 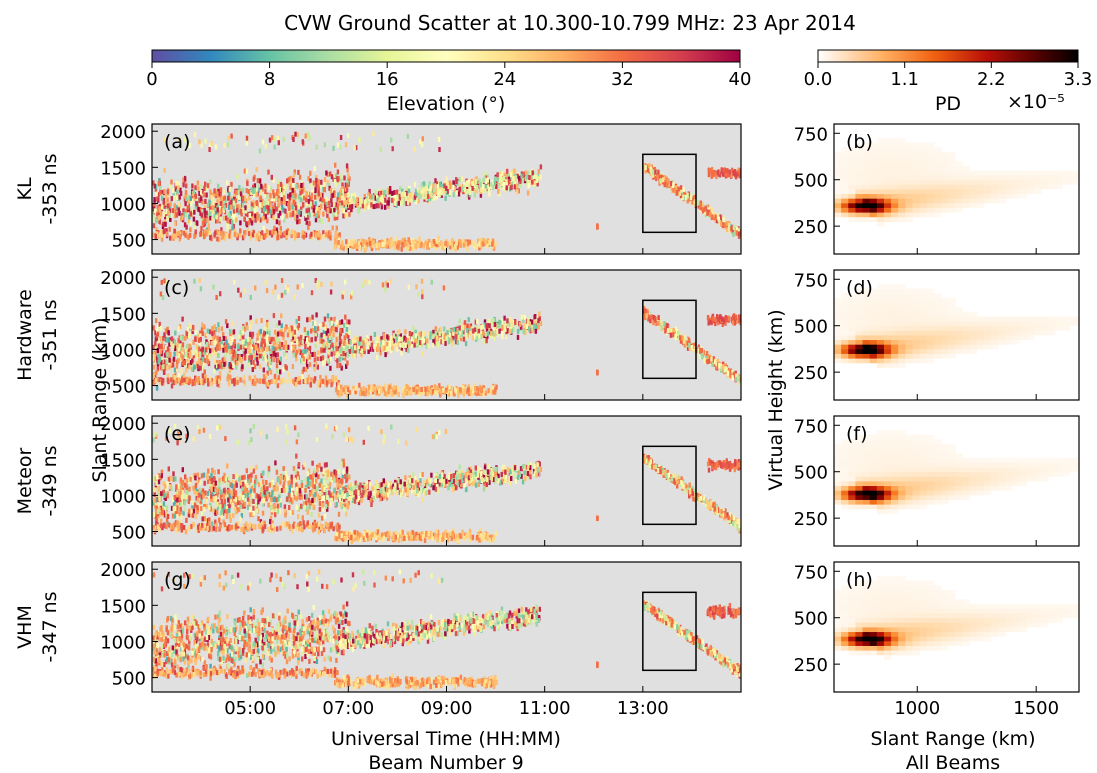 I want to click on row-method-label: KL, so click(x=25, y=188).